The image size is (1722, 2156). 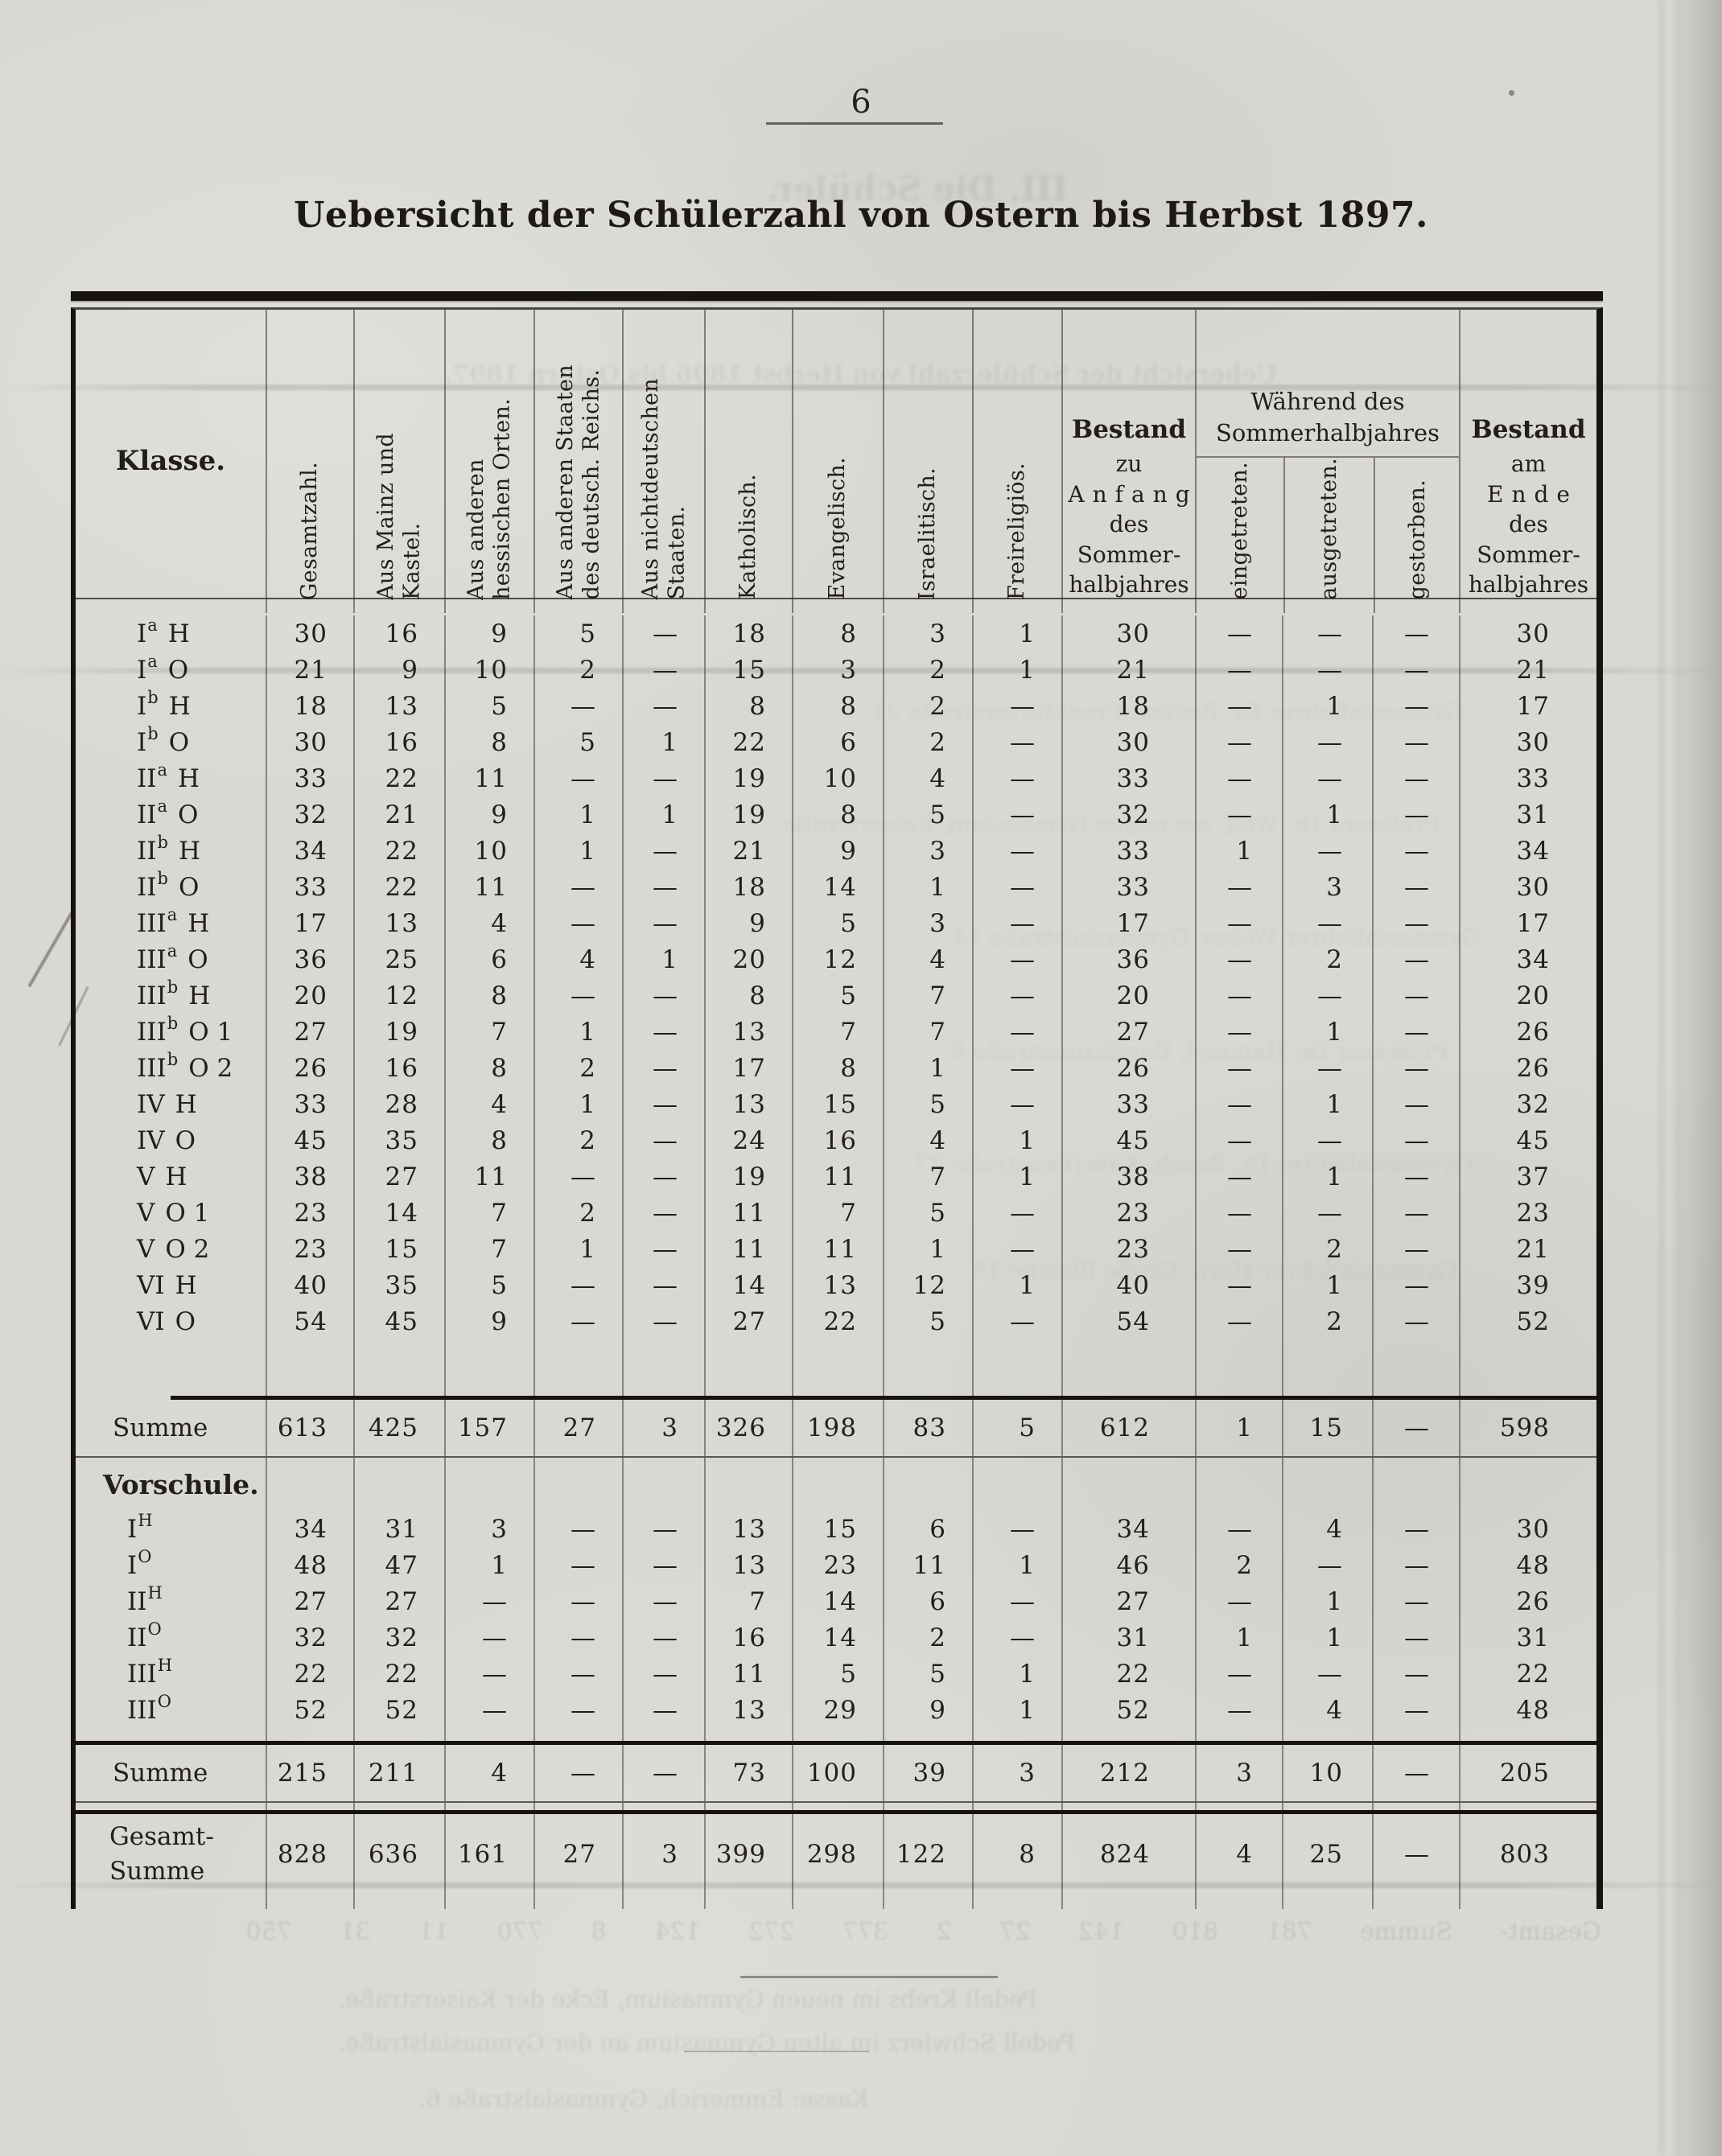 What do you see at coordinates (309, 1249) in the screenshot?
I see `cell-gesamtzahl: 23` at bounding box center [309, 1249].